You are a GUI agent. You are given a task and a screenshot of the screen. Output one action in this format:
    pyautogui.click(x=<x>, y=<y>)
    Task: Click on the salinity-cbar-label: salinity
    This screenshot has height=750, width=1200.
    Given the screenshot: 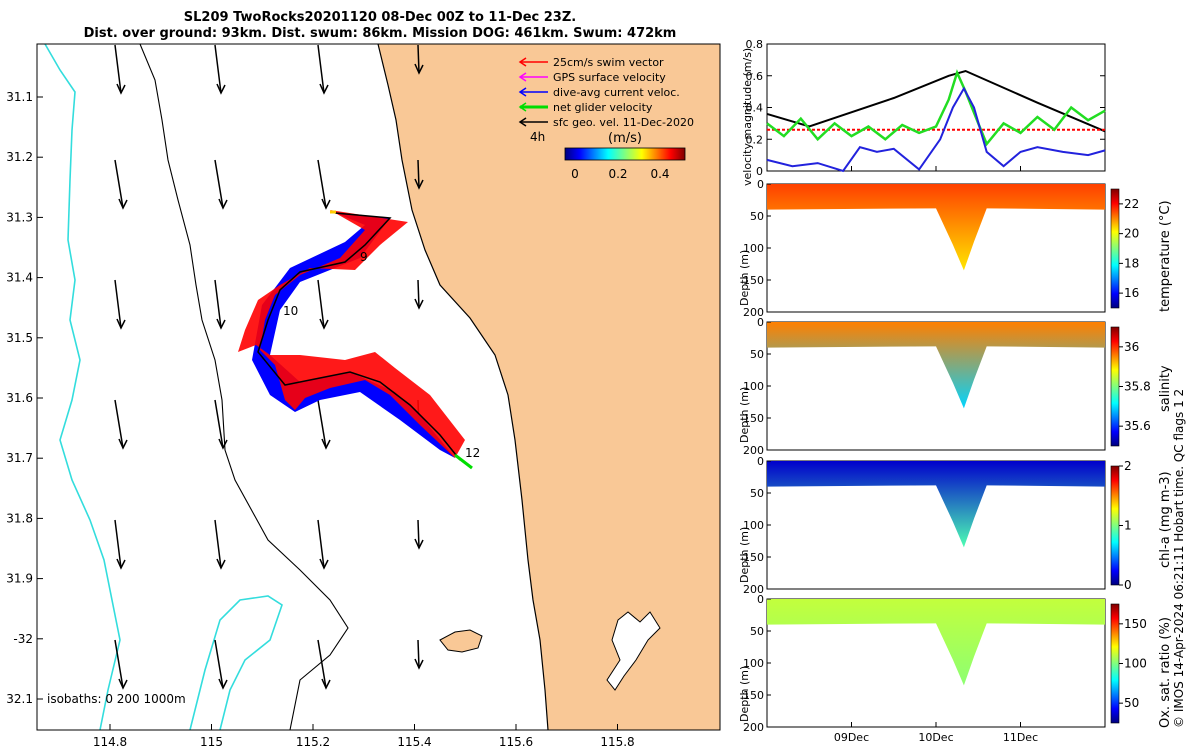 What is the action you would take?
    pyautogui.click(x=1165, y=388)
    